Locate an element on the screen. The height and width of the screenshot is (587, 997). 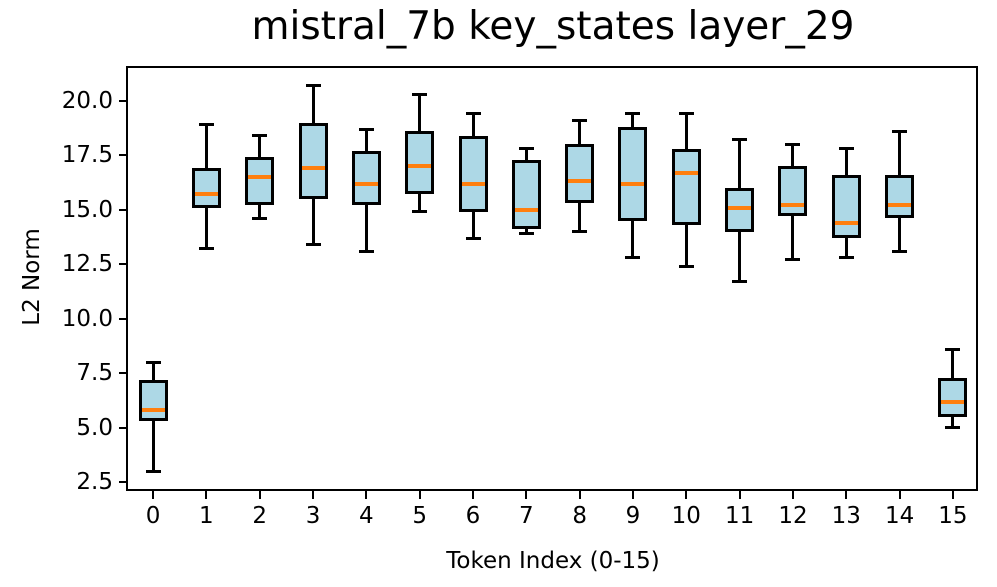
y-tick-label: 17.5 is located at coordinates (87, 155).